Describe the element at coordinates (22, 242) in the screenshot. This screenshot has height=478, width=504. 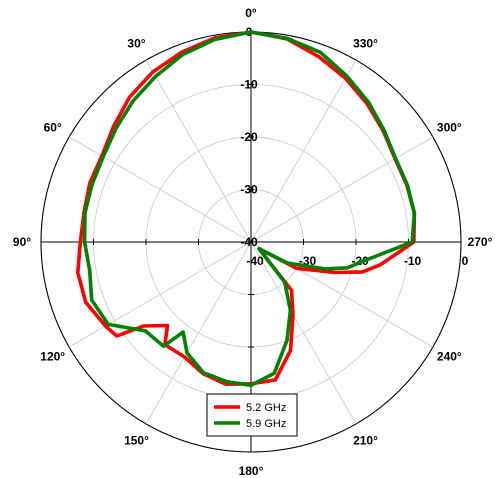
I see `angle-tick-label: 90°` at that location.